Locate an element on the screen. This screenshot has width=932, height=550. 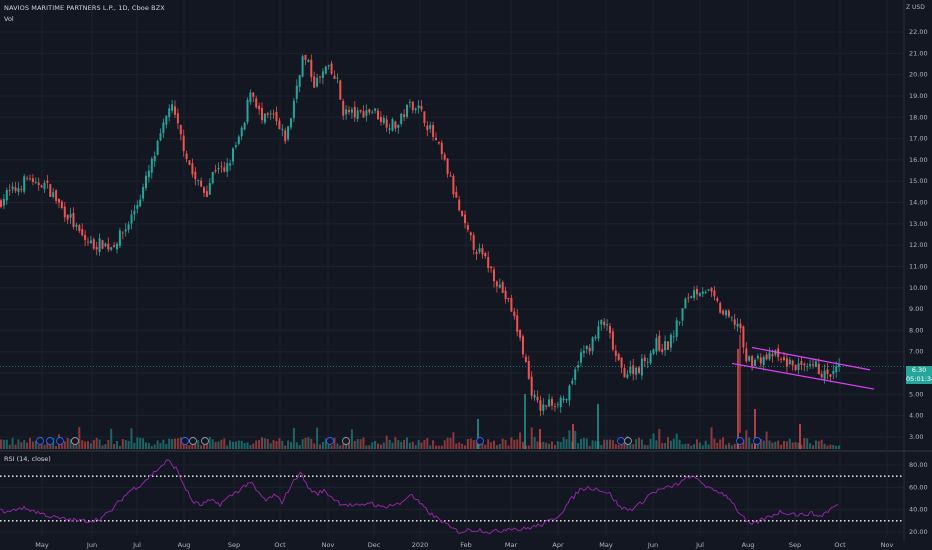
price-tick: 8.00 is located at coordinates (916, 330).